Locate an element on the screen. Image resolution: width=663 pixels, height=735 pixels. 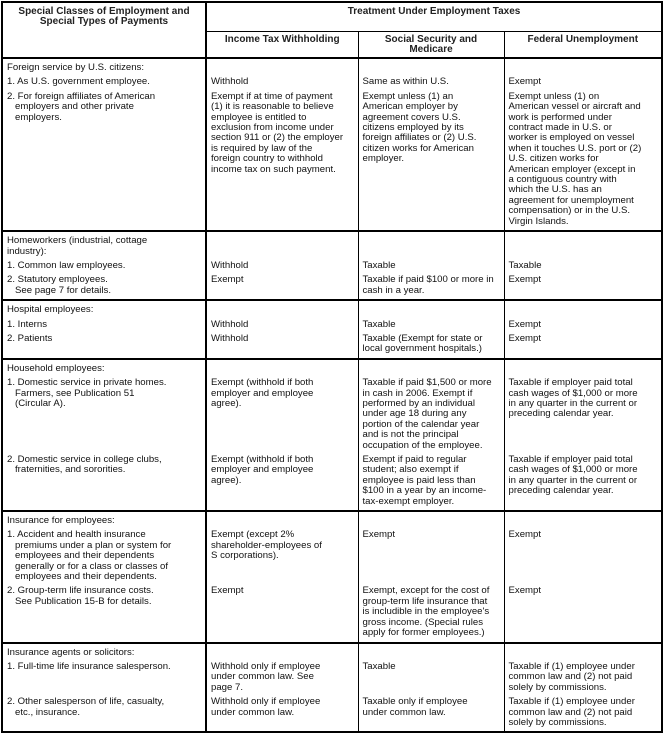
social-security-cell: Same as within U.S. is located at coordinates (430, 80).